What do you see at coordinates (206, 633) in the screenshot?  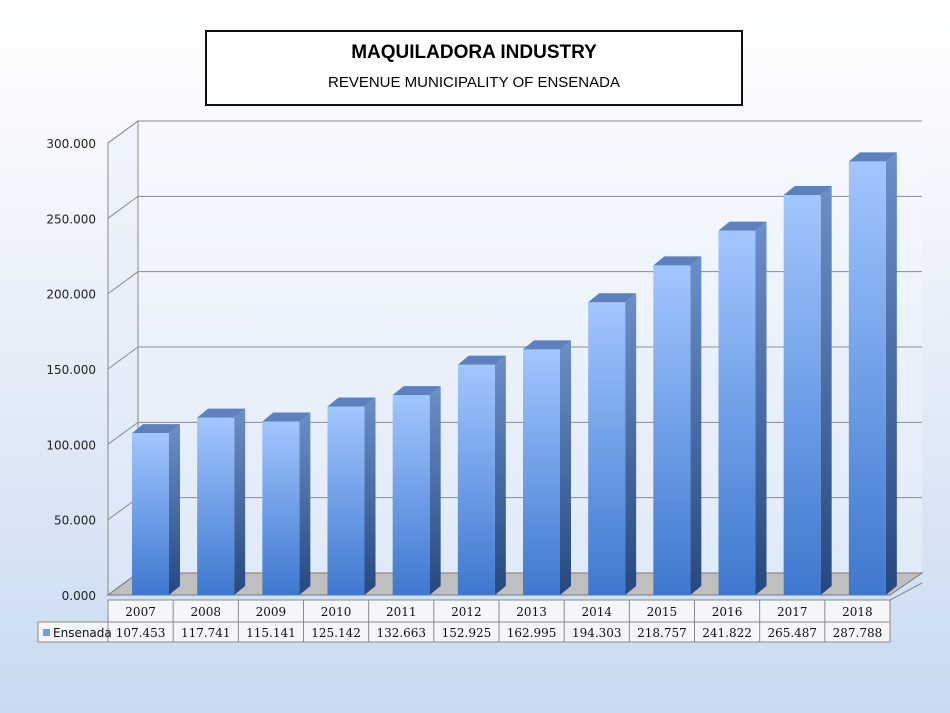 I see `data-label: 117.741` at bounding box center [206, 633].